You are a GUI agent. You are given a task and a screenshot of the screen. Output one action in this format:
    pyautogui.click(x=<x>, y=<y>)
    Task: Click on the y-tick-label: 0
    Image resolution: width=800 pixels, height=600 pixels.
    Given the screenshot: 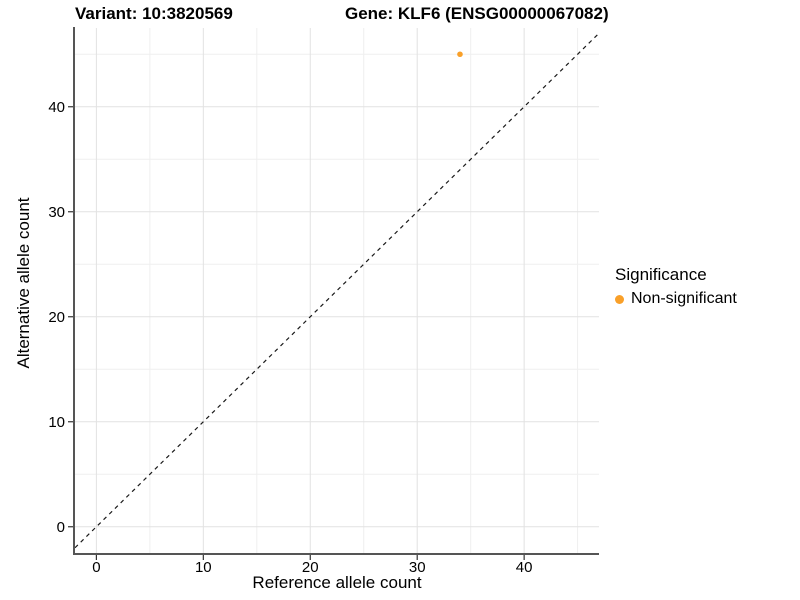 What is the action you would take?
    pyautogui.click(x=61, y=527)
    